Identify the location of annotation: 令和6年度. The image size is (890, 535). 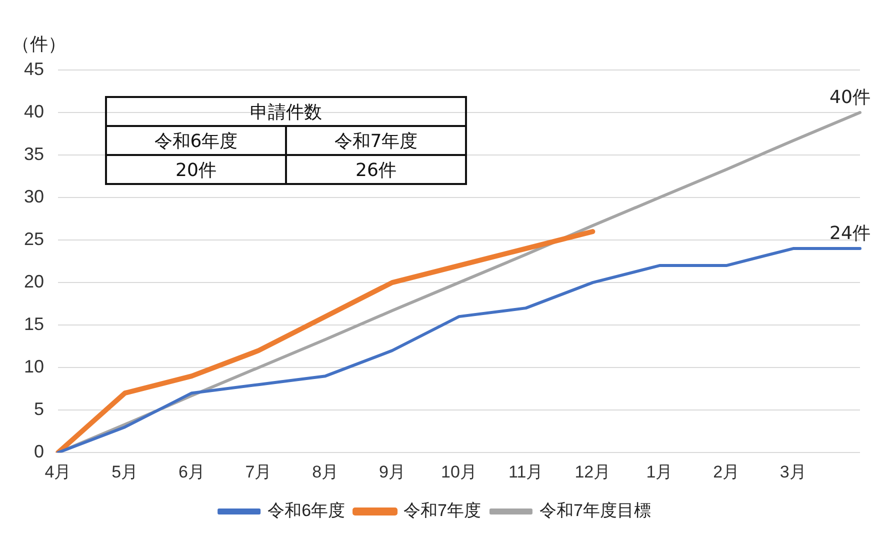
(196, 140).